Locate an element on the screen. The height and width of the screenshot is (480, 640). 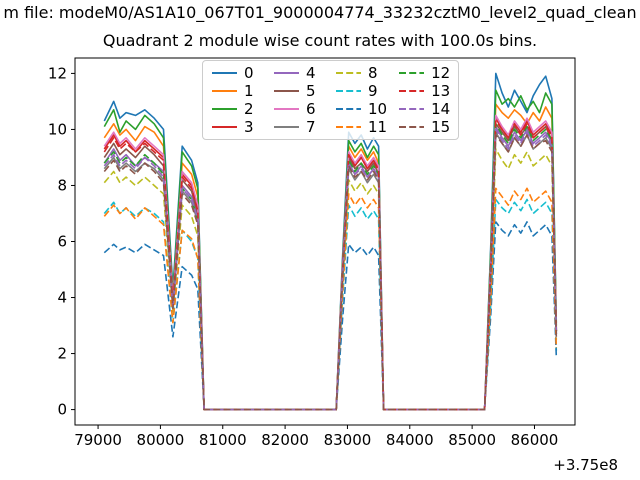
legend-item-5: 5 is located at coordinates (298, 91).